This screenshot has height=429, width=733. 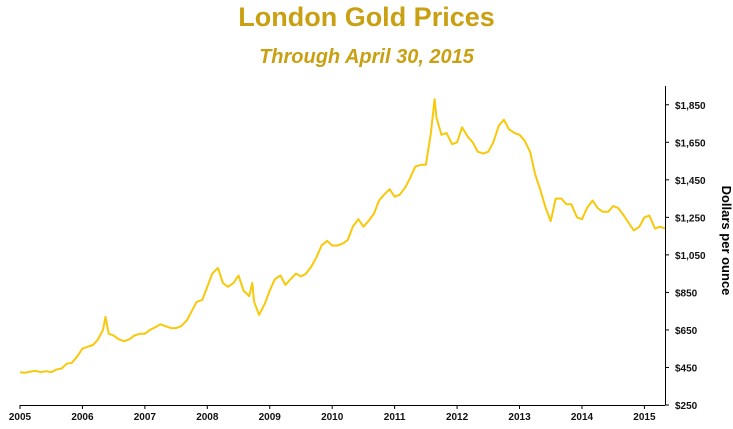 I want to click on x-tick-label: 2005, so click(x=20, y=417).